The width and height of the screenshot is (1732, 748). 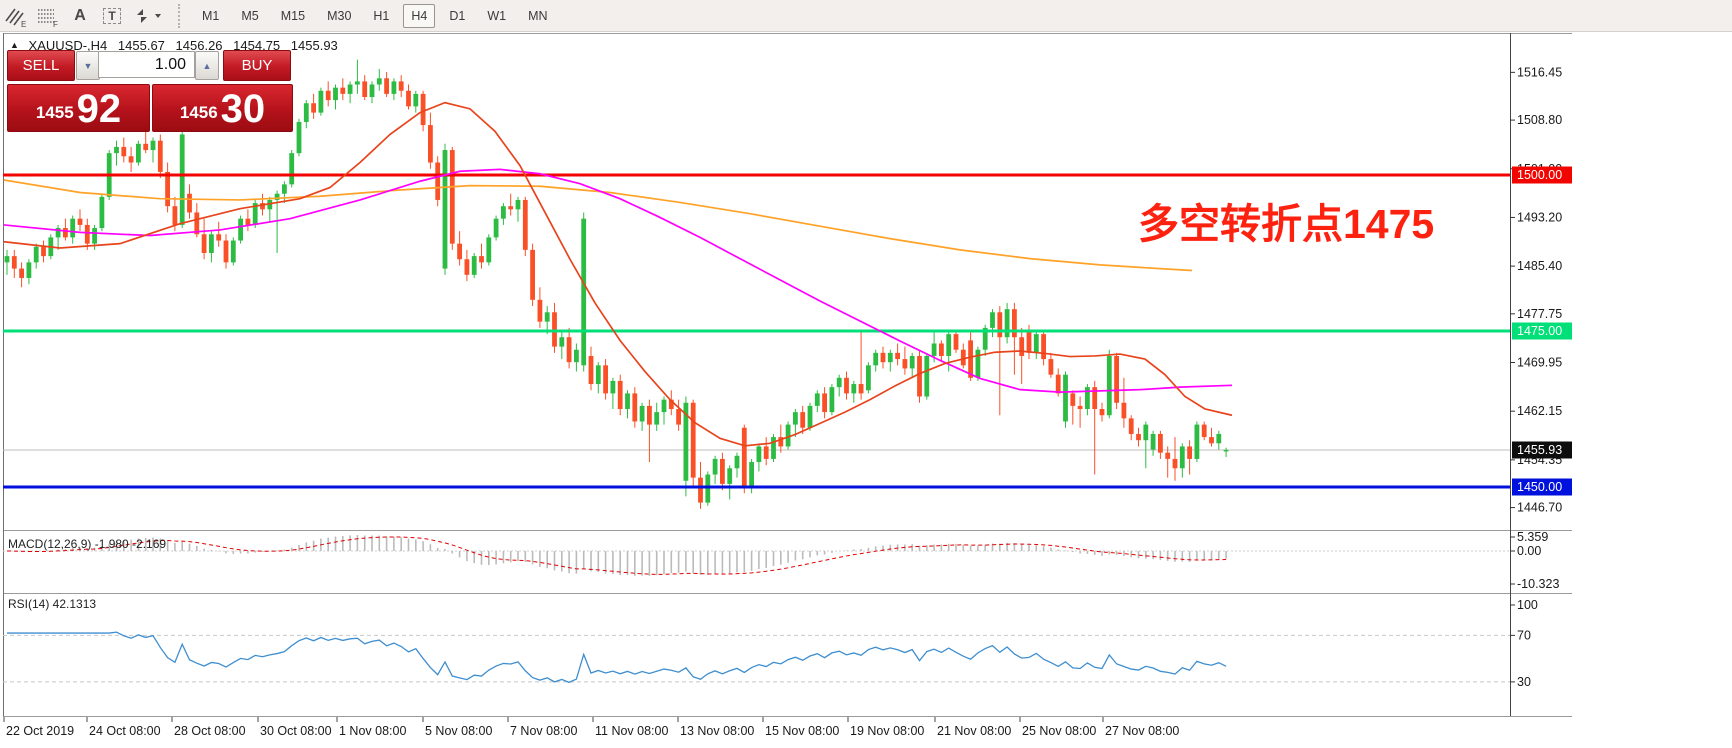 I want to click on sell-price-pips: 92, so click(x=99, y=109).